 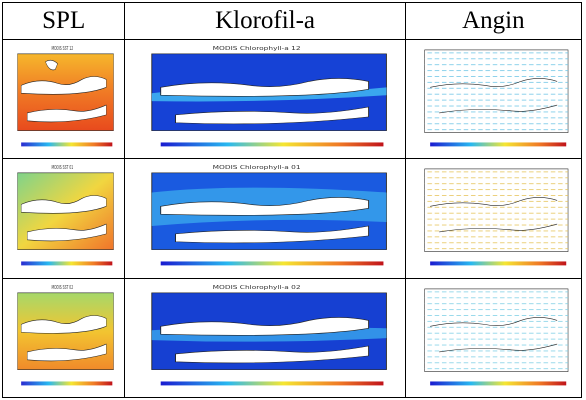 I want to click on sst-map-row1: MODIS SST 12, so click(x=63, y=98).